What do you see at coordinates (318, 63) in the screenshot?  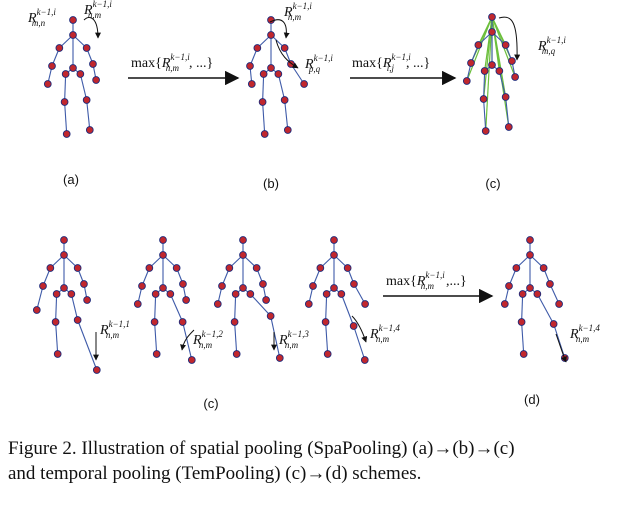 I see `annotation-b-2: Rk−1,i p,q` at bounding box center [318, 63].